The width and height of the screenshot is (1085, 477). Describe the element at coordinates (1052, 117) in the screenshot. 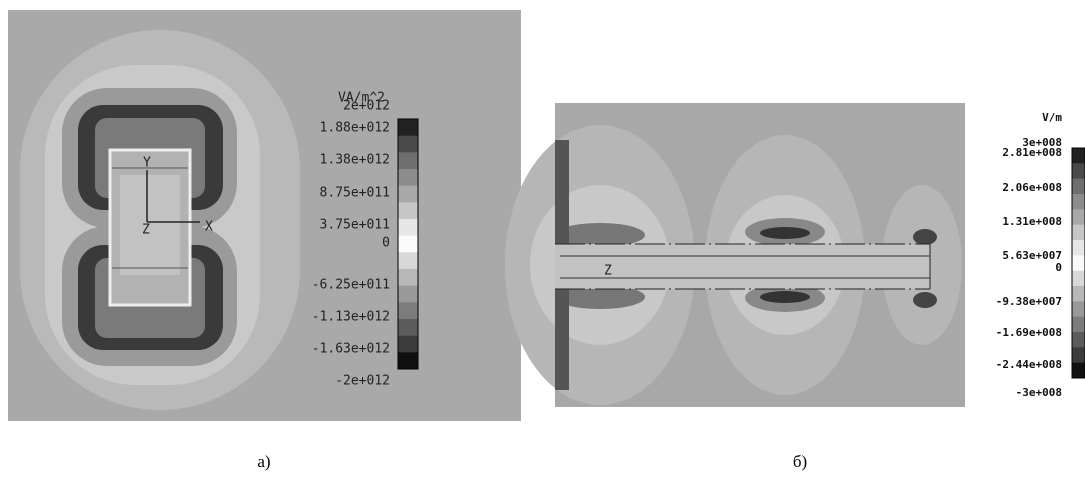

I see `unit: V/m` at that location.